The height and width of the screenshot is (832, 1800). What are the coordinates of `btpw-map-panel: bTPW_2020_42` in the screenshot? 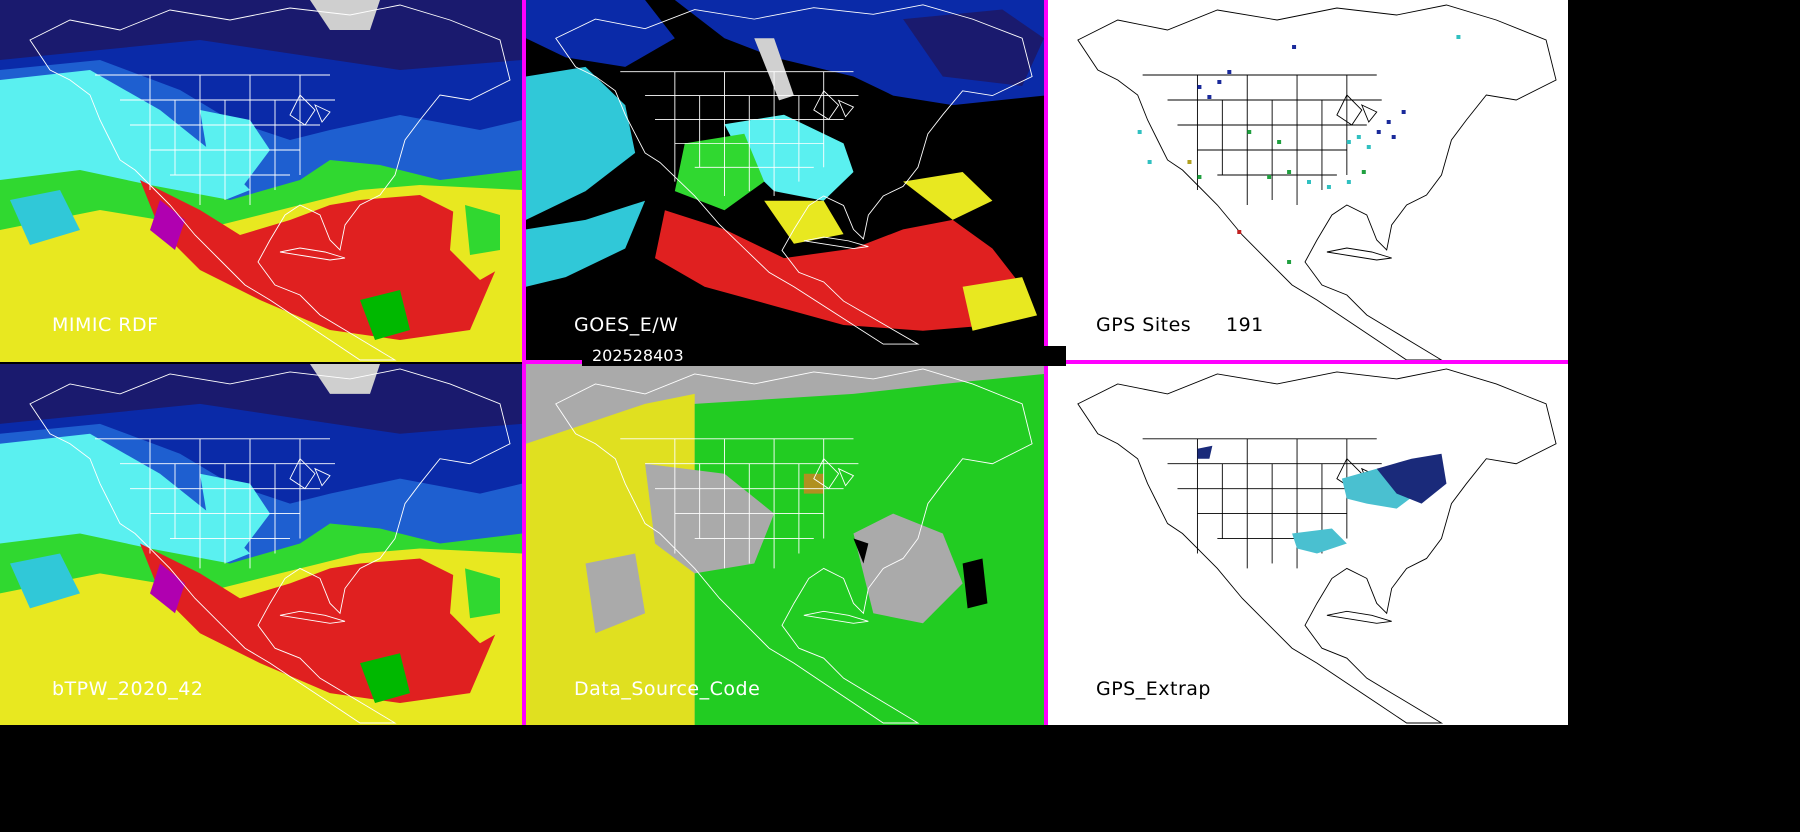 It's located at (261, 544).